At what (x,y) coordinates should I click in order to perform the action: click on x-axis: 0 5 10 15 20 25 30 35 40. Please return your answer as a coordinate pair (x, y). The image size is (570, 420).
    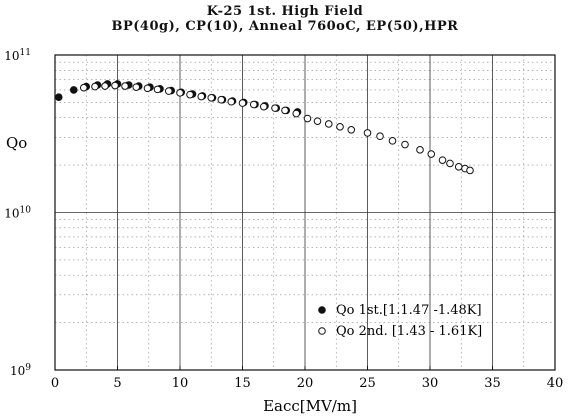
    Looking at the image, I should click on (307, 378).